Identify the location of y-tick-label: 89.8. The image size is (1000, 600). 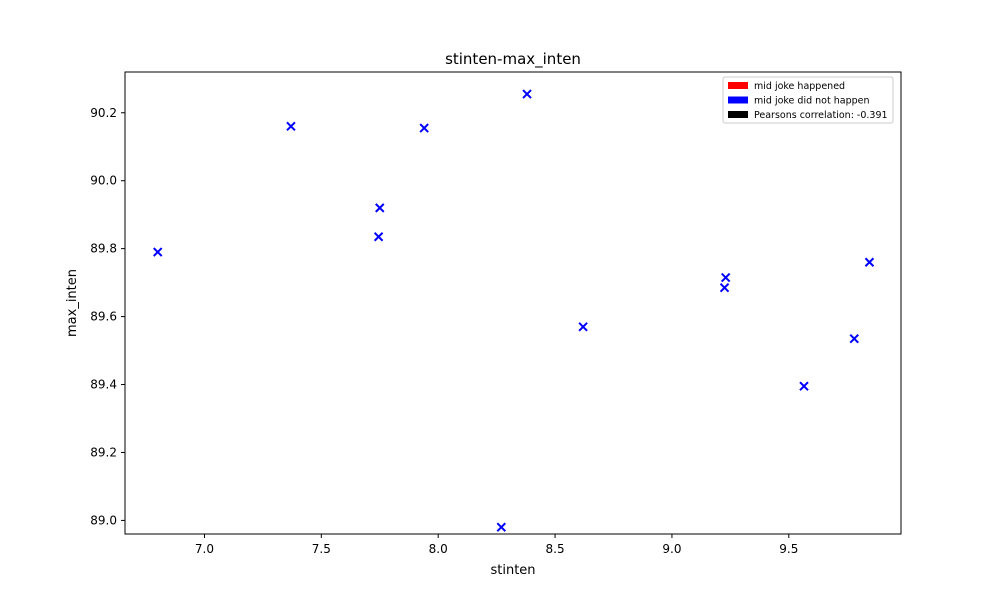
(103, 249).